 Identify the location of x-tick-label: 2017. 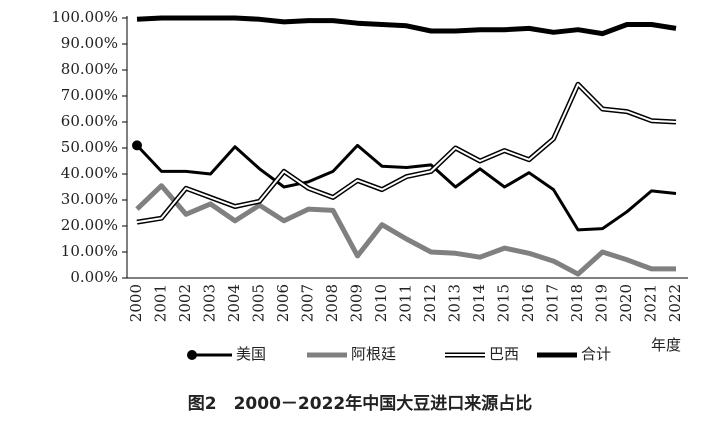
(553, 303).